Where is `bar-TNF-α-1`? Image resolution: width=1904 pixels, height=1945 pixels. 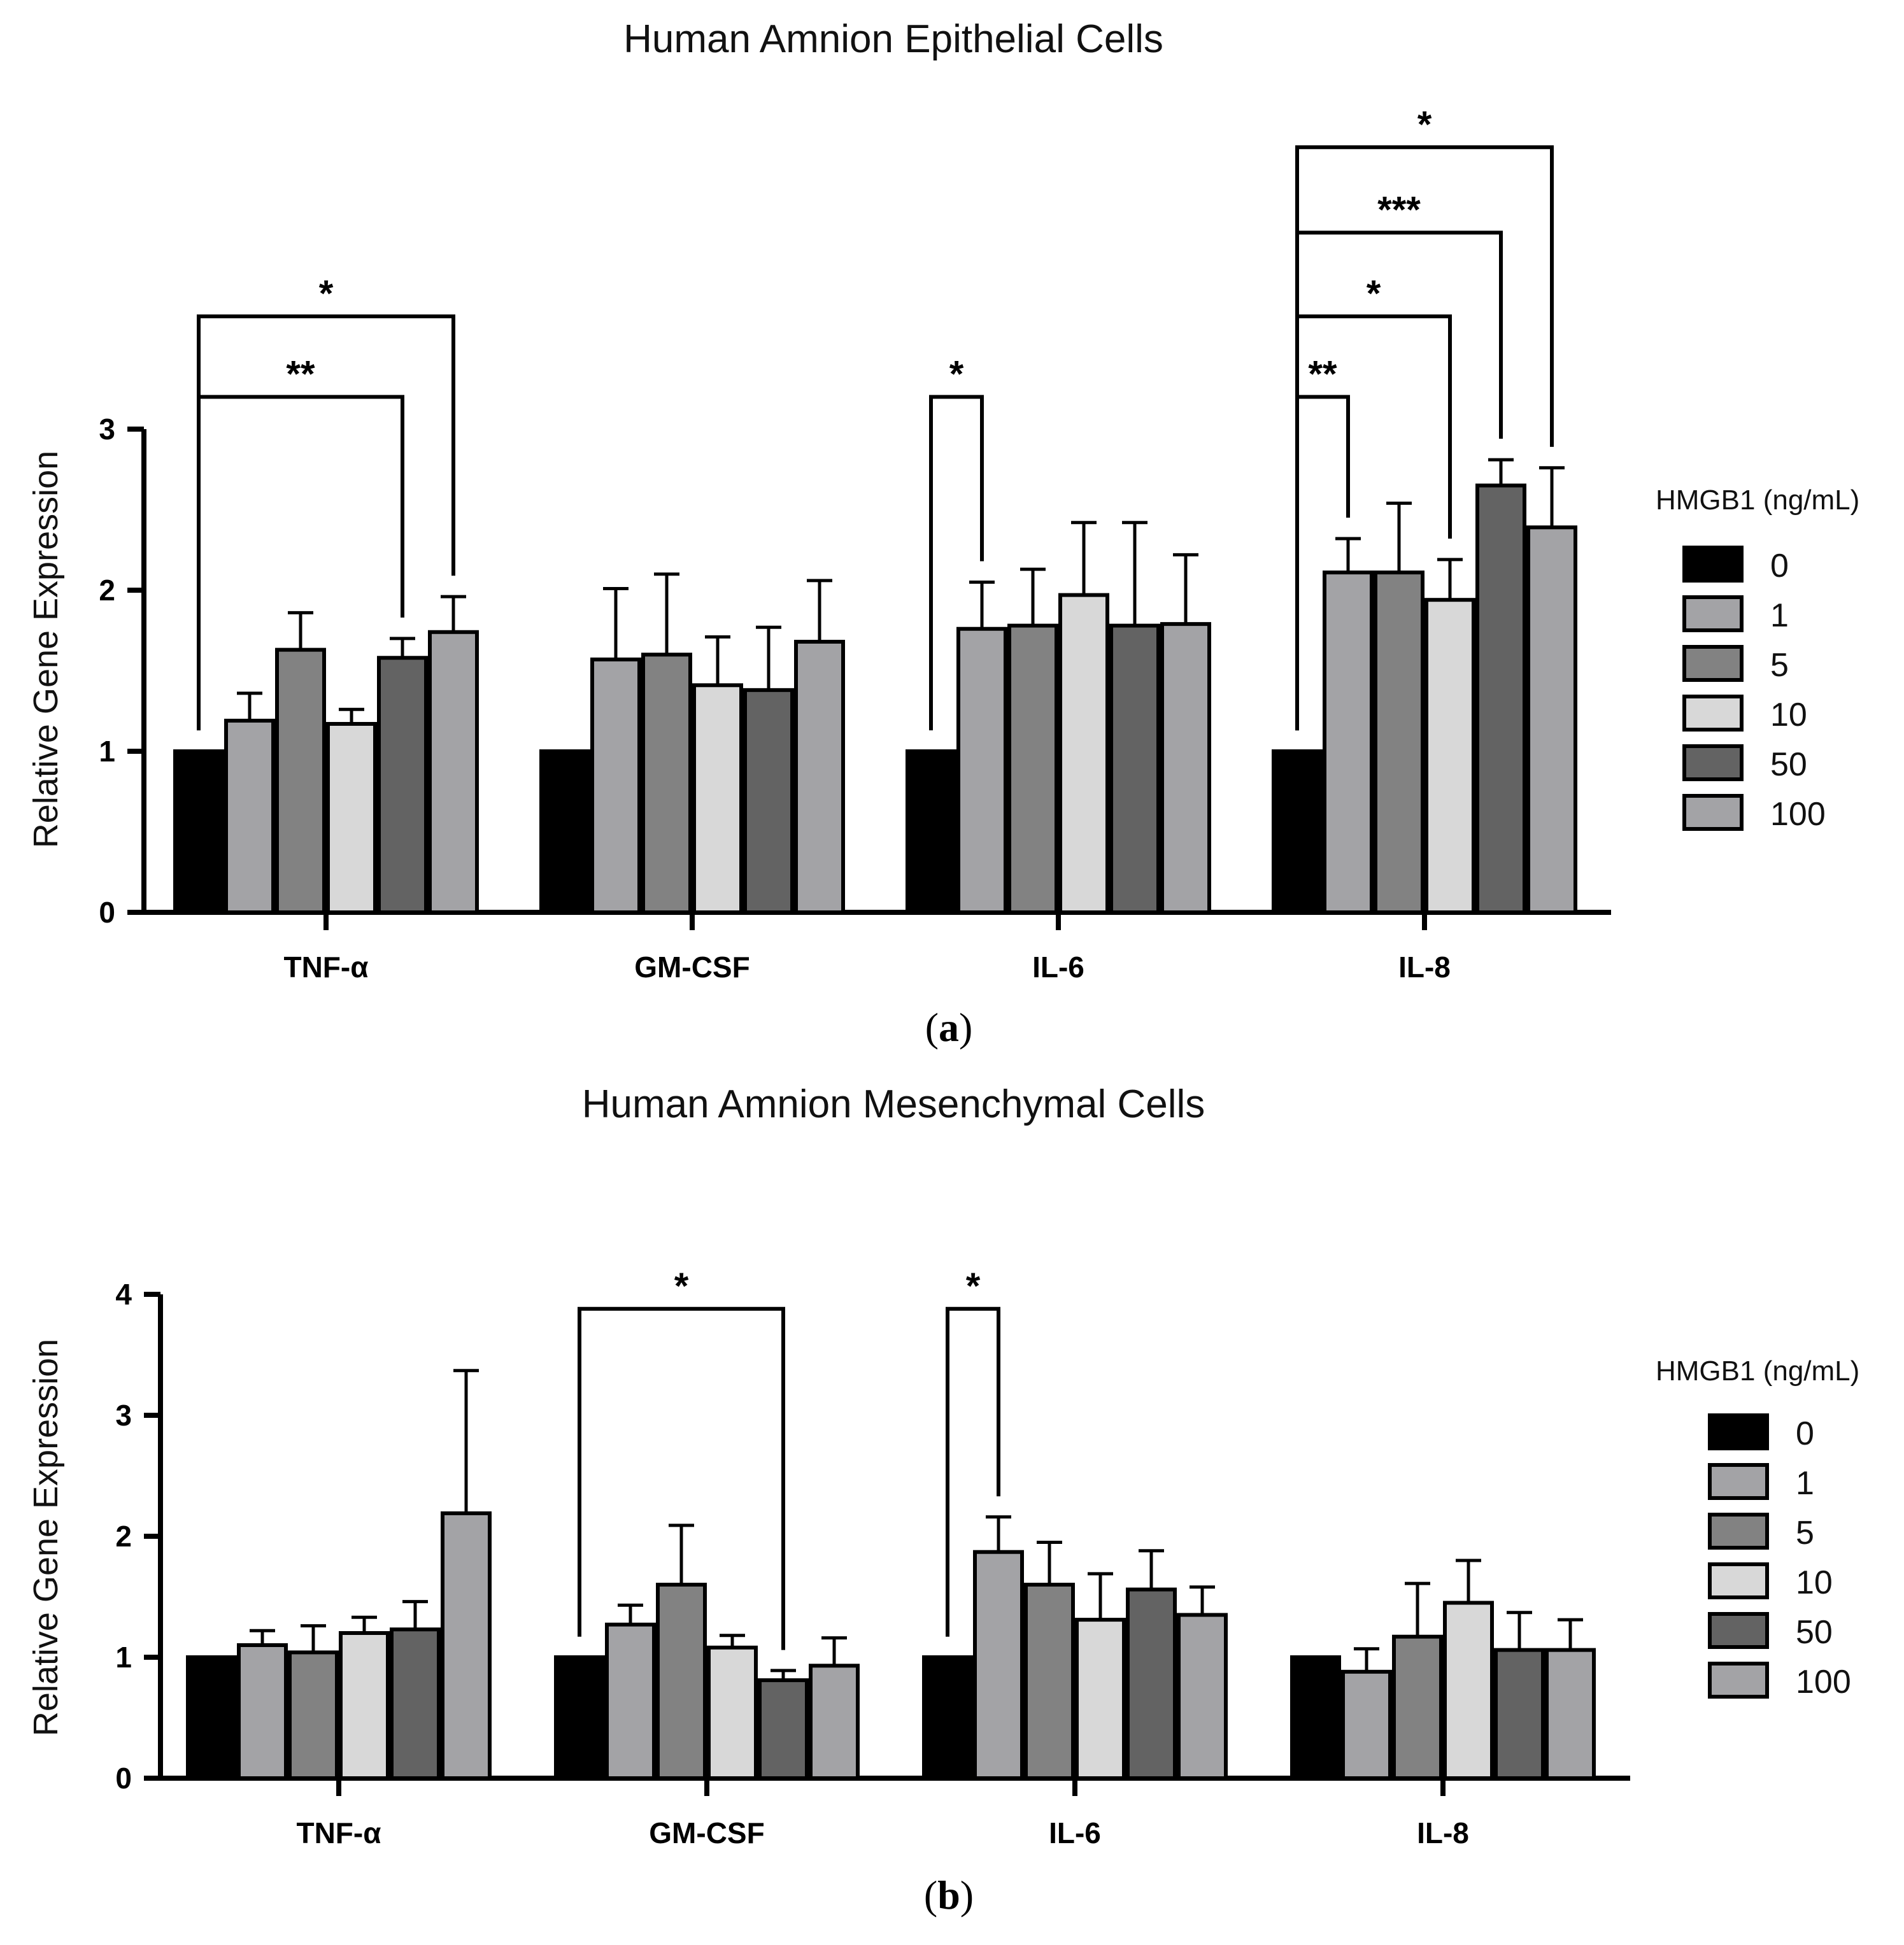
bar-TNF-α-1 is located at coordinates (262, 1711).